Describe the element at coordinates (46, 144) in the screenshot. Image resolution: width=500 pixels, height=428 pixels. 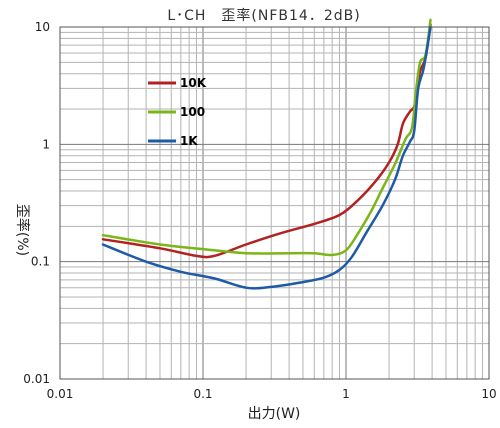
I see `y-tick-label: 1` at that location.